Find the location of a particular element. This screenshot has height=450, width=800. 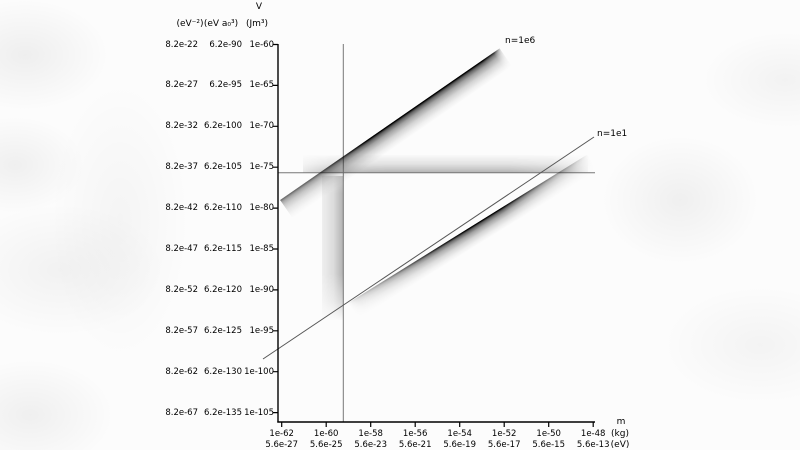

y-tick-label: 1e-80 is located at coordinates (261, 208).